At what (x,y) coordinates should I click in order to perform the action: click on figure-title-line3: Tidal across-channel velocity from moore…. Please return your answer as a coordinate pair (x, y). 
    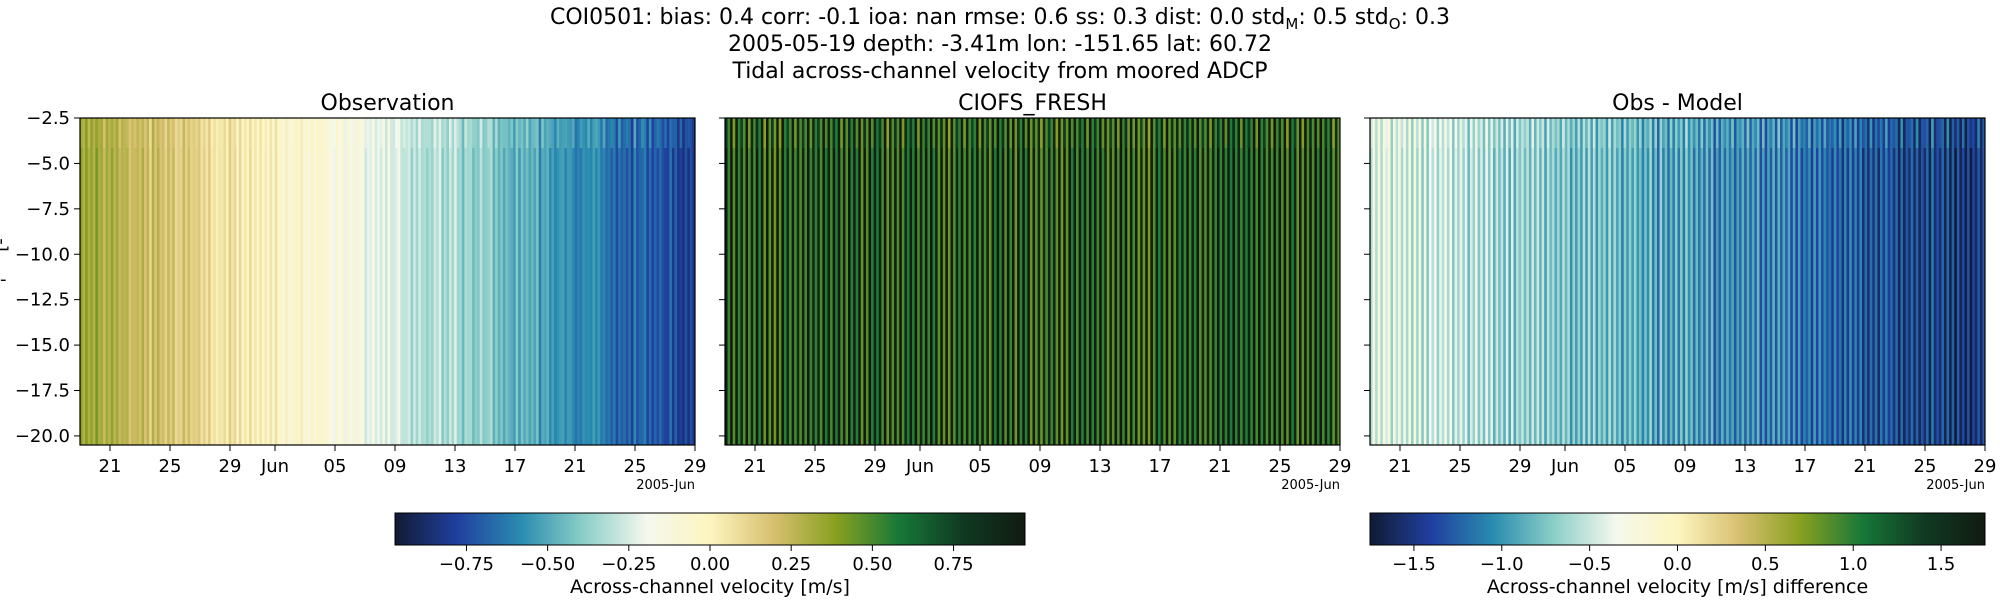
    Looking at the image, I should click on (999, 71).